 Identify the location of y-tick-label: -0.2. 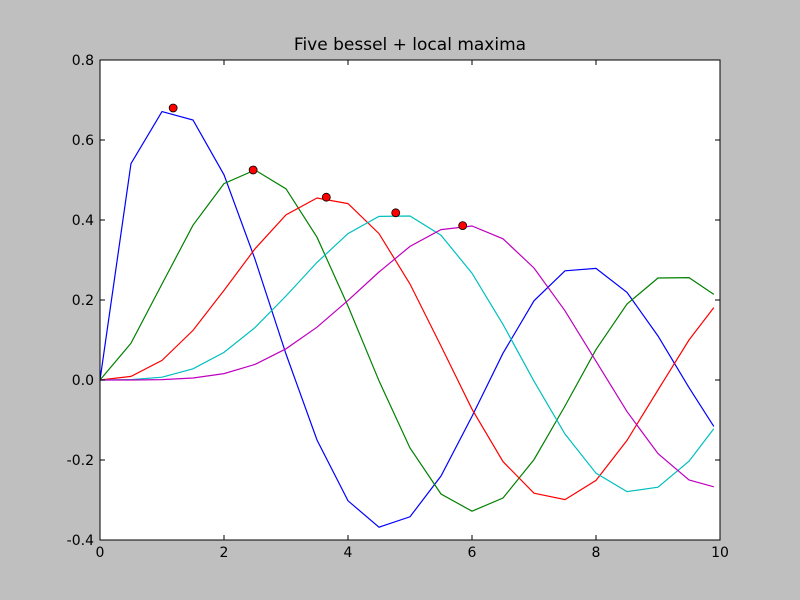
(80, 461).